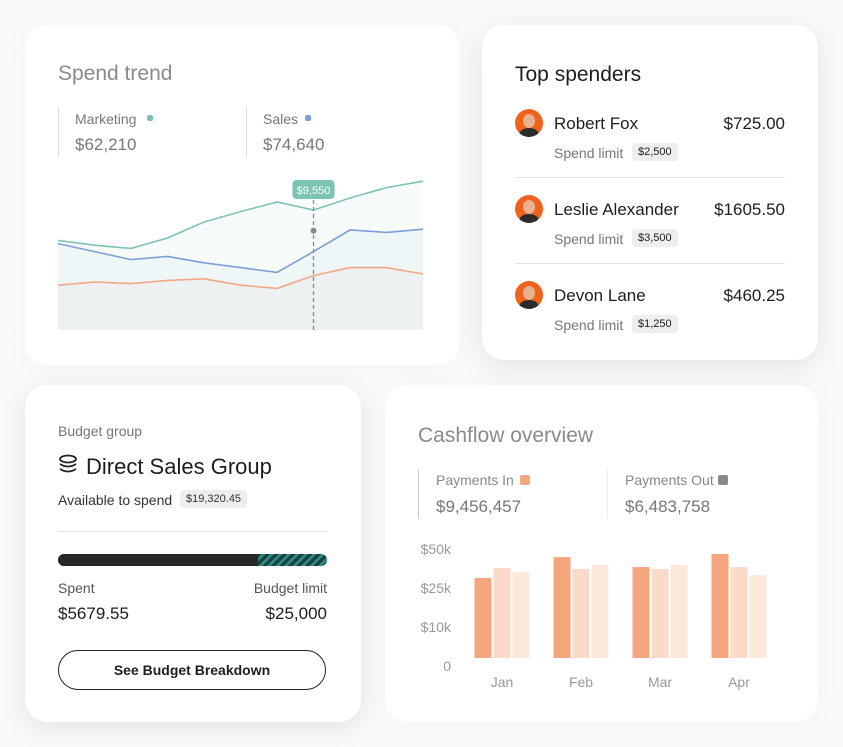  Describe the element at coordinates (447, 666) in the screenshot. I see `y-tick-label: 0` at that location.